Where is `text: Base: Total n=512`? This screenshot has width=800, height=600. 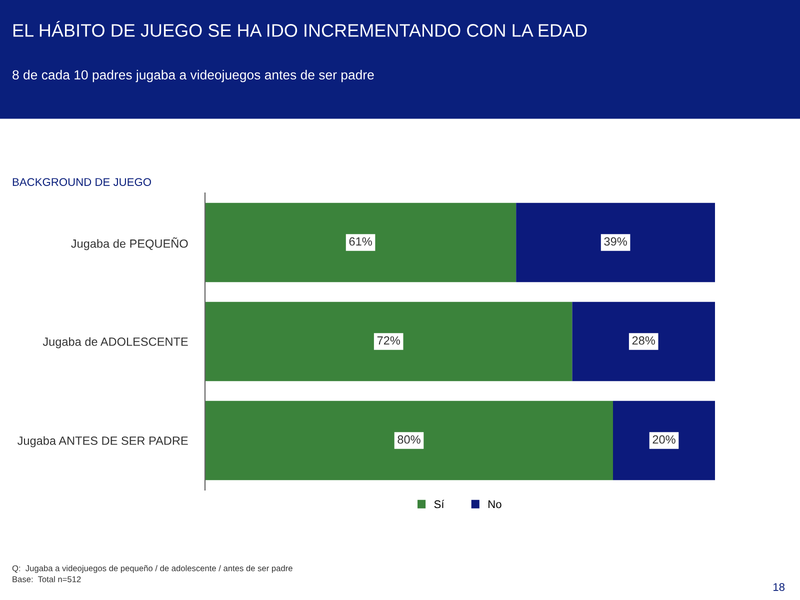
text: Base: Total n=512 is located at coordinates (46, 579).